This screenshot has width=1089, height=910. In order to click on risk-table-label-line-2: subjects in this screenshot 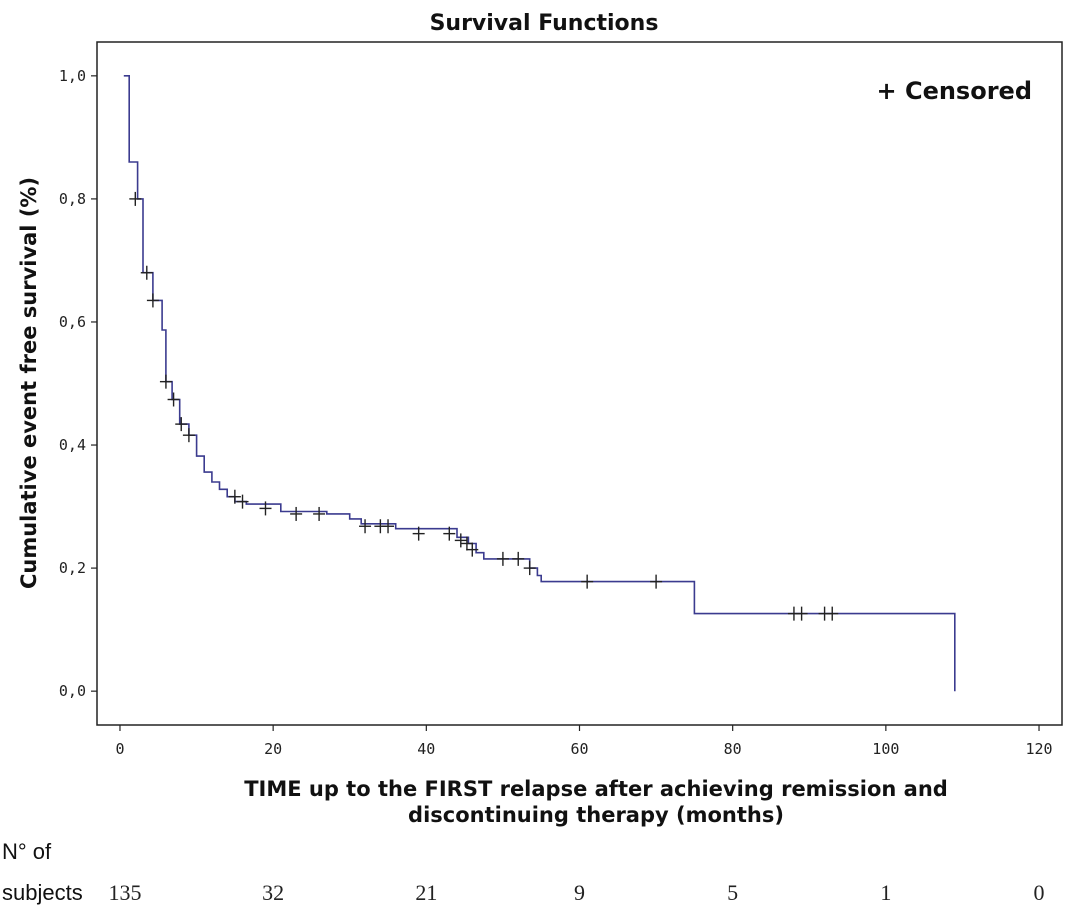, I will do `click(42, 892)`.